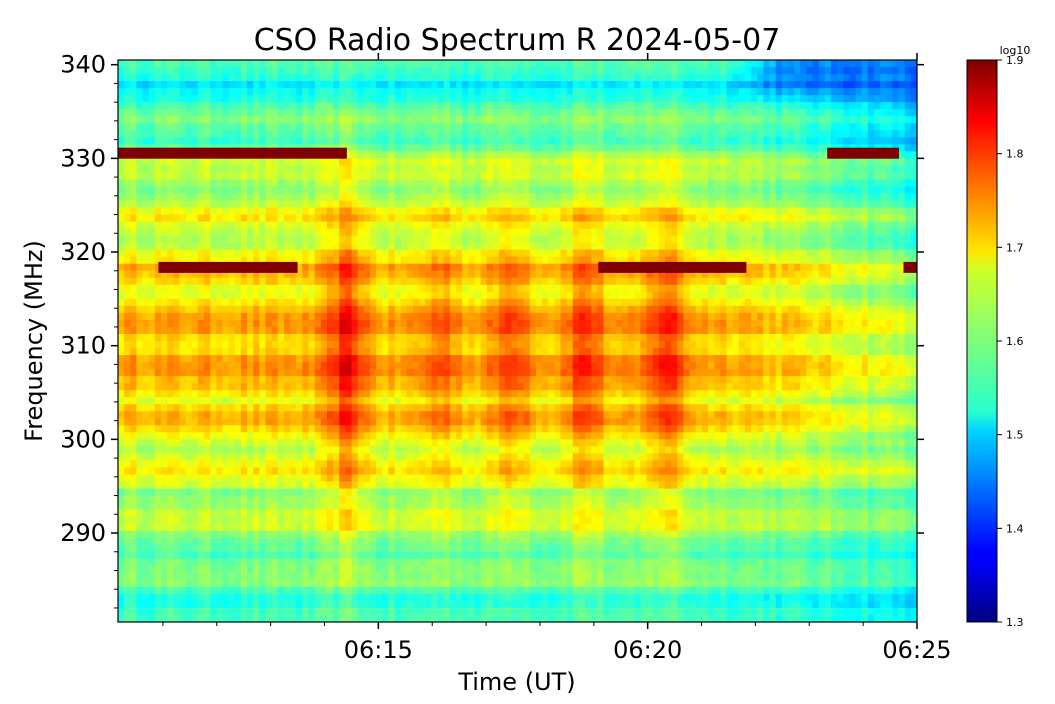 The width and height of the screenshot is (1055, 704). What do you see at coordinates (83, 252) in the screenshot?
I see `y-tick-label: 320` at bounding box center [83, 252].